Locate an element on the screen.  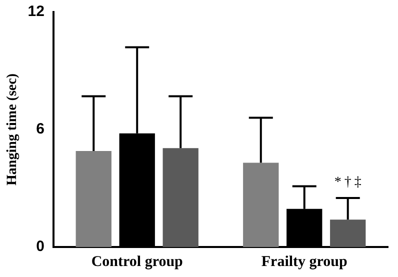
annotation: ‡ is located at coordinates (358, 182).